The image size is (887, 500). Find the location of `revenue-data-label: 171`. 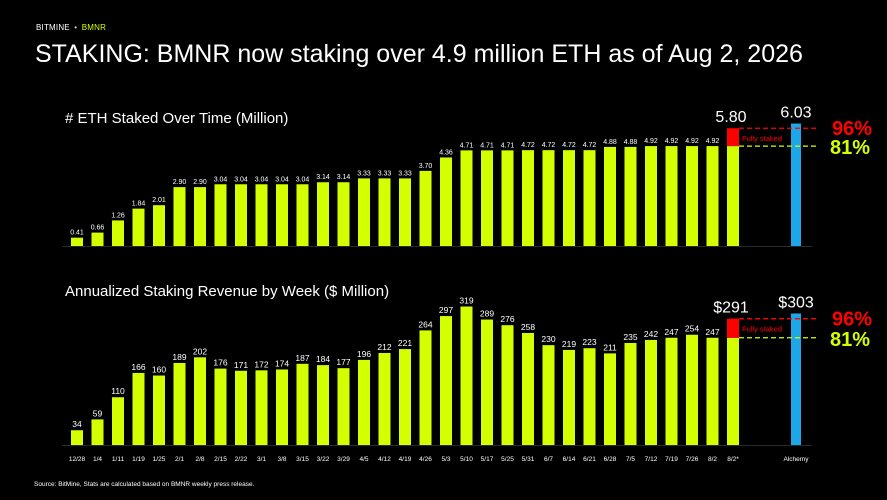

revenue-data-label: 171 is located at coordinates (241, 365).